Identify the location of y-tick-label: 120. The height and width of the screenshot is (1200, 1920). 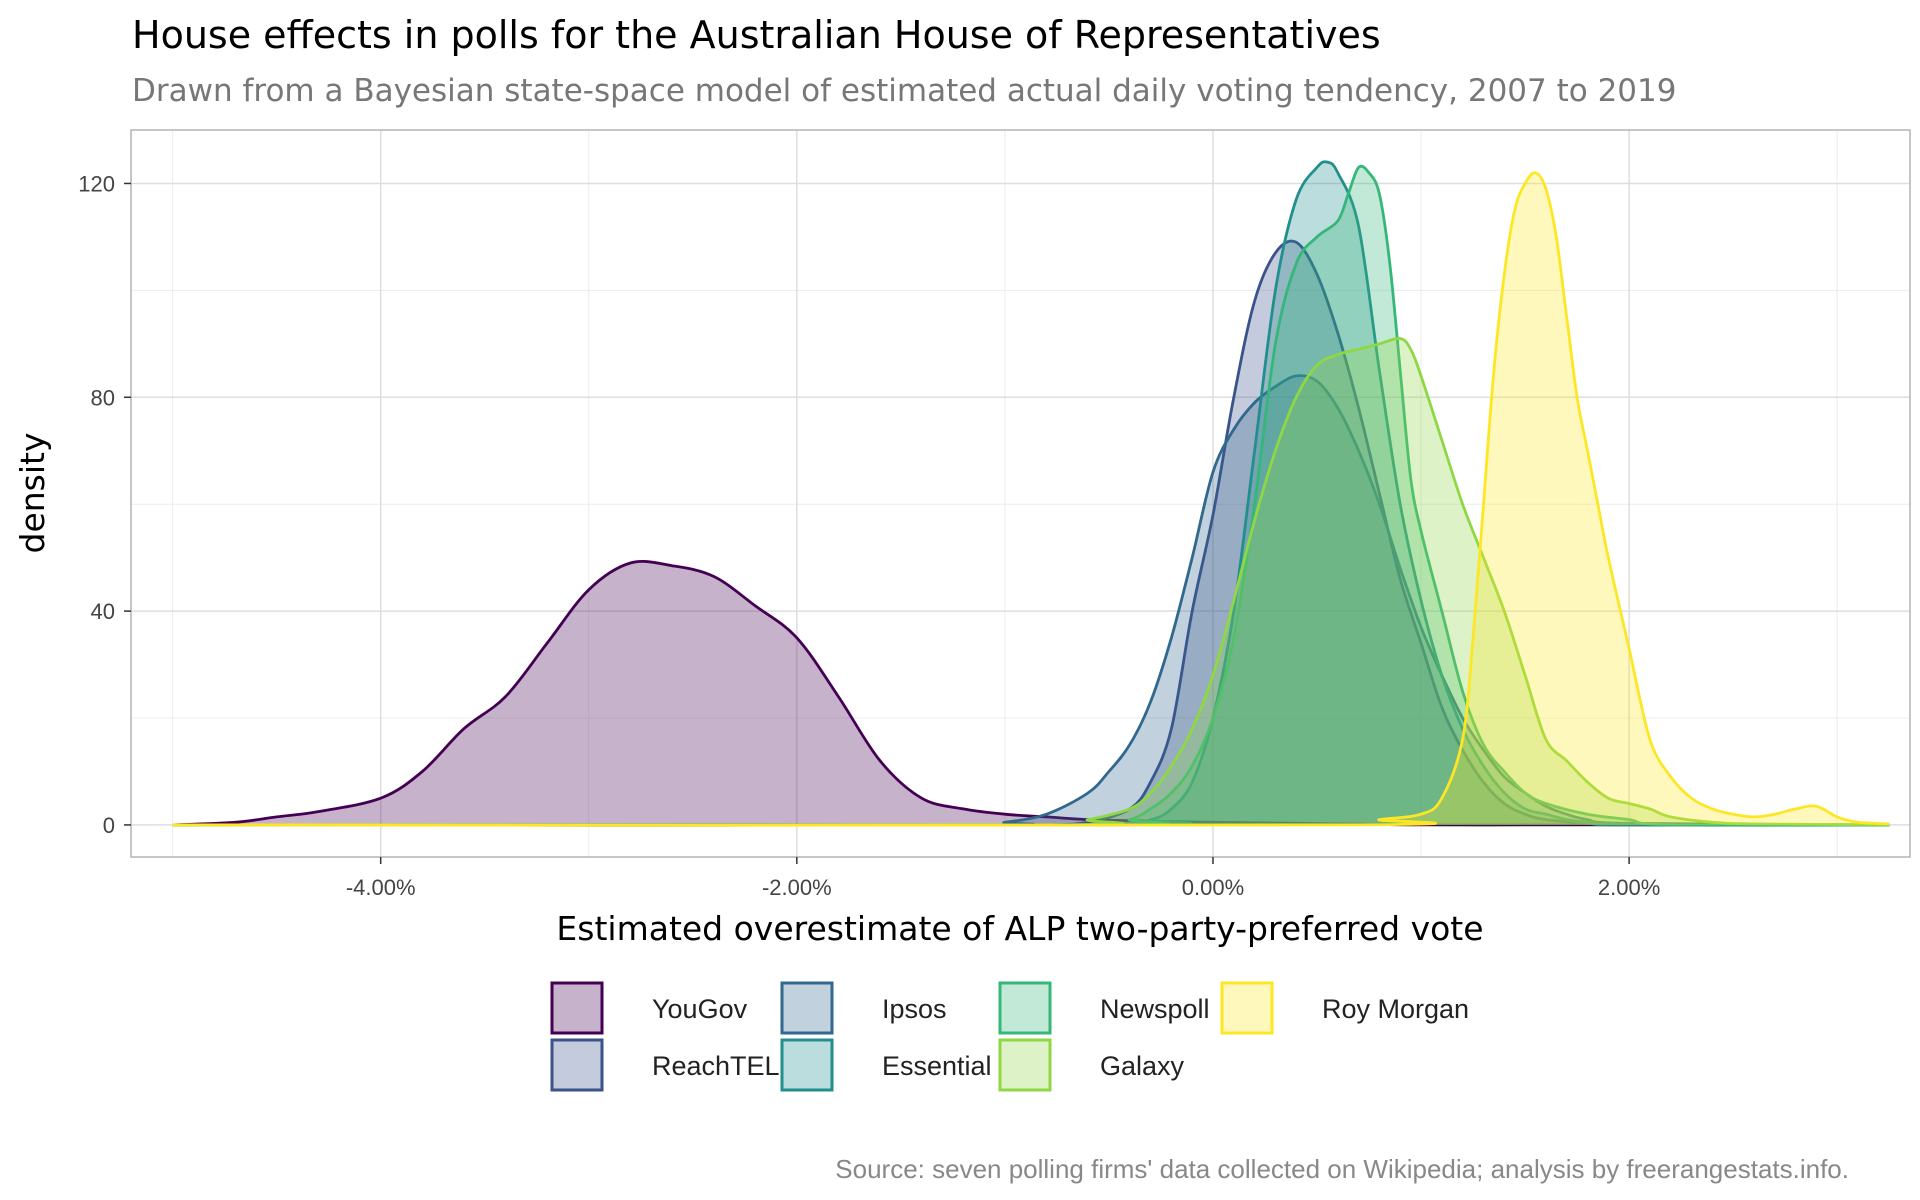
(96, 183).